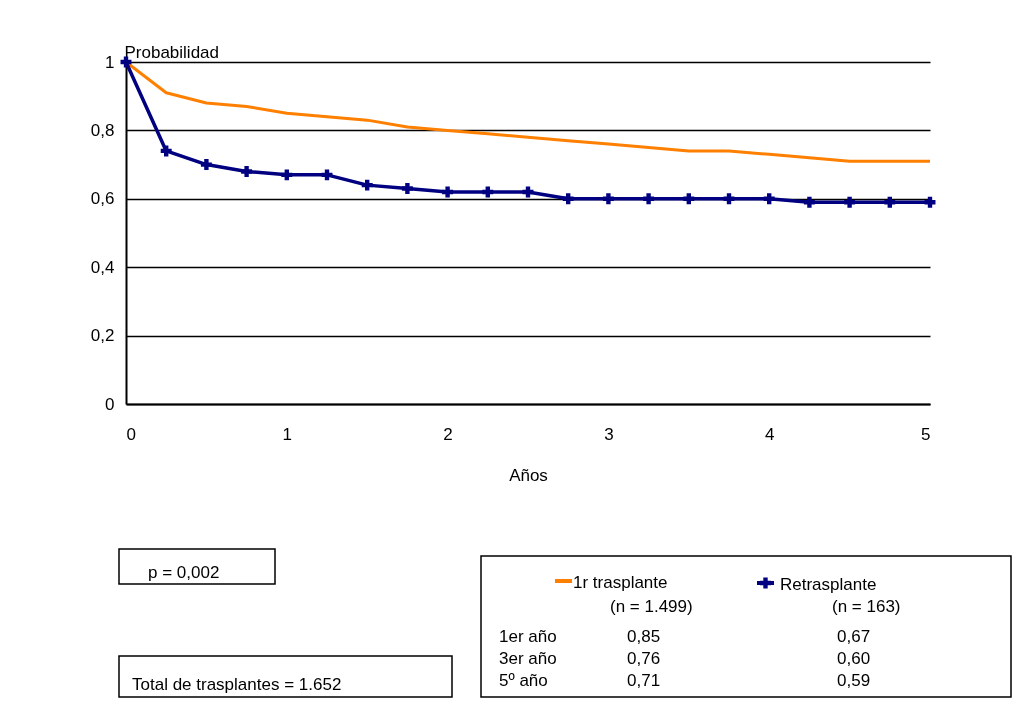  I want to click on text: (n = 163), so click(866, 606).